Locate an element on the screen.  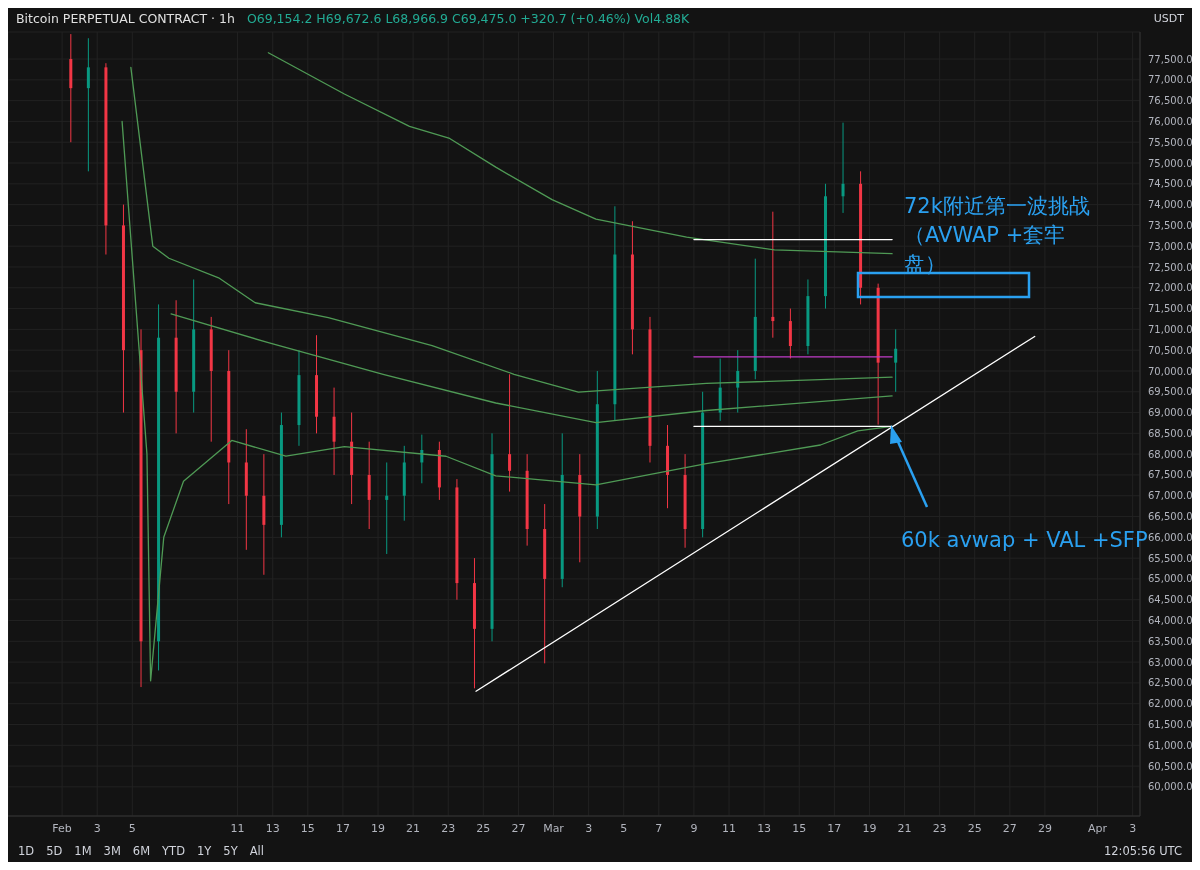
y-tick-label: 76,000.0 is located at coordinates (1170, 121).